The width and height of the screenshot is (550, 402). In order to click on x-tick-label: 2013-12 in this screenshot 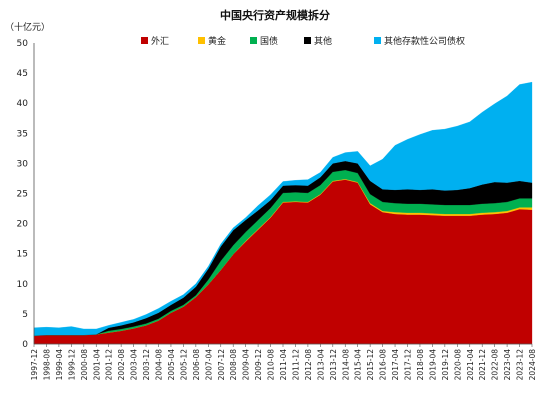, I will do `click(333, 365)`.